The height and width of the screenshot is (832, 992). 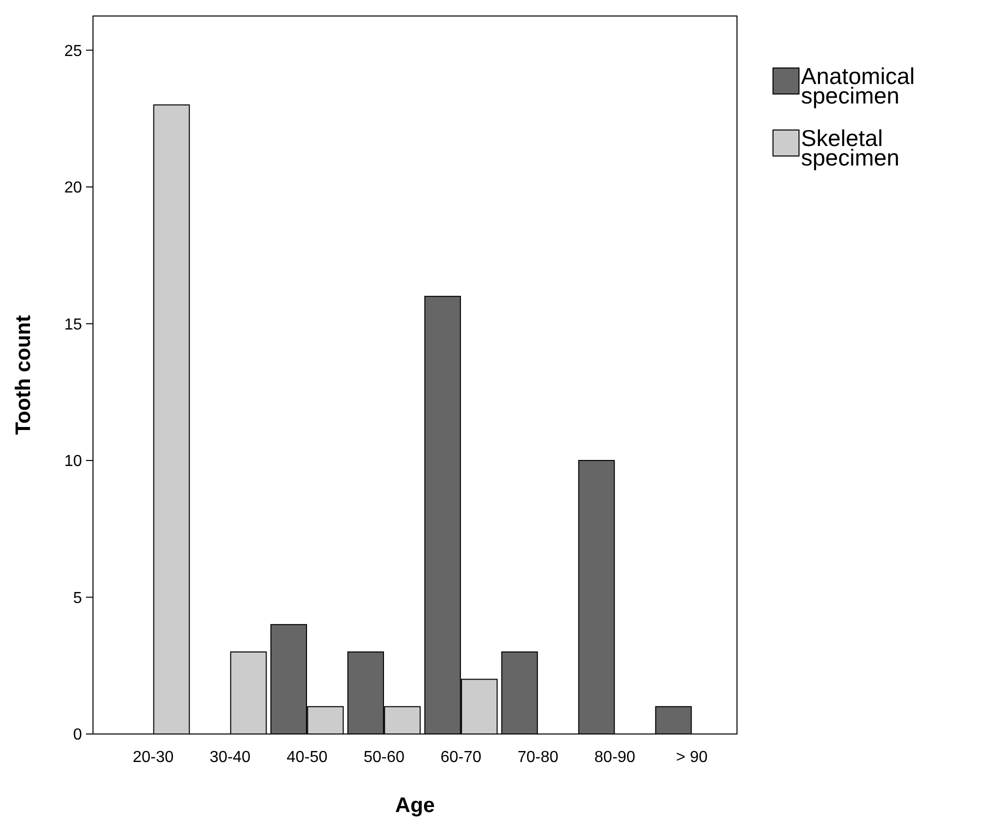 I want to click on x-tick-label: 70-80, so click(x=537, y=757).